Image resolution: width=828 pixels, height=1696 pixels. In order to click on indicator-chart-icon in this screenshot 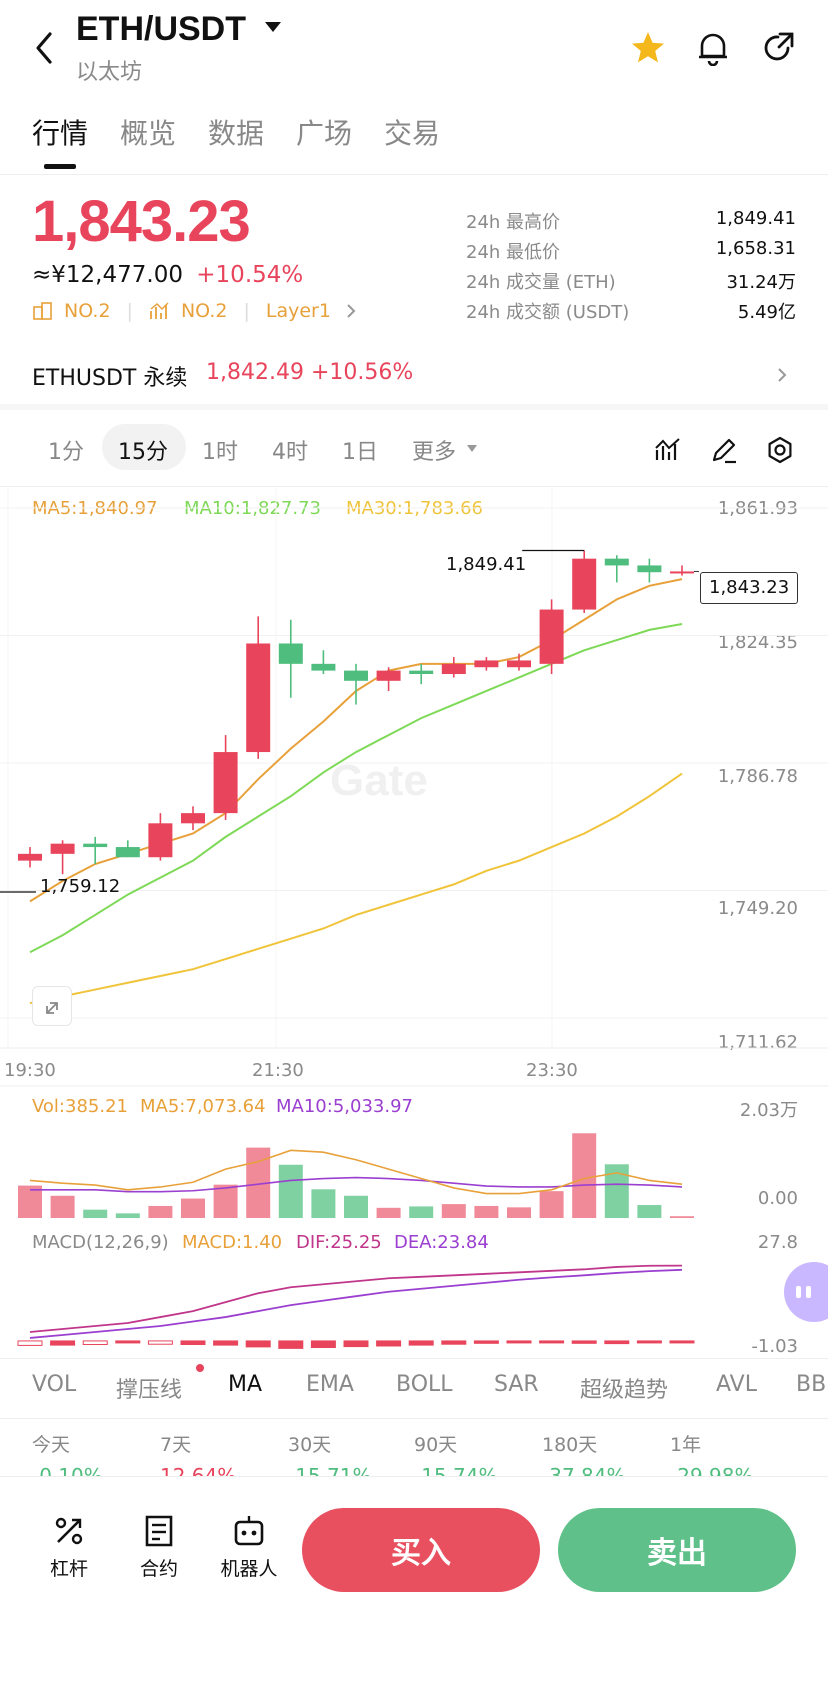, I will do `click(668, 450)`.